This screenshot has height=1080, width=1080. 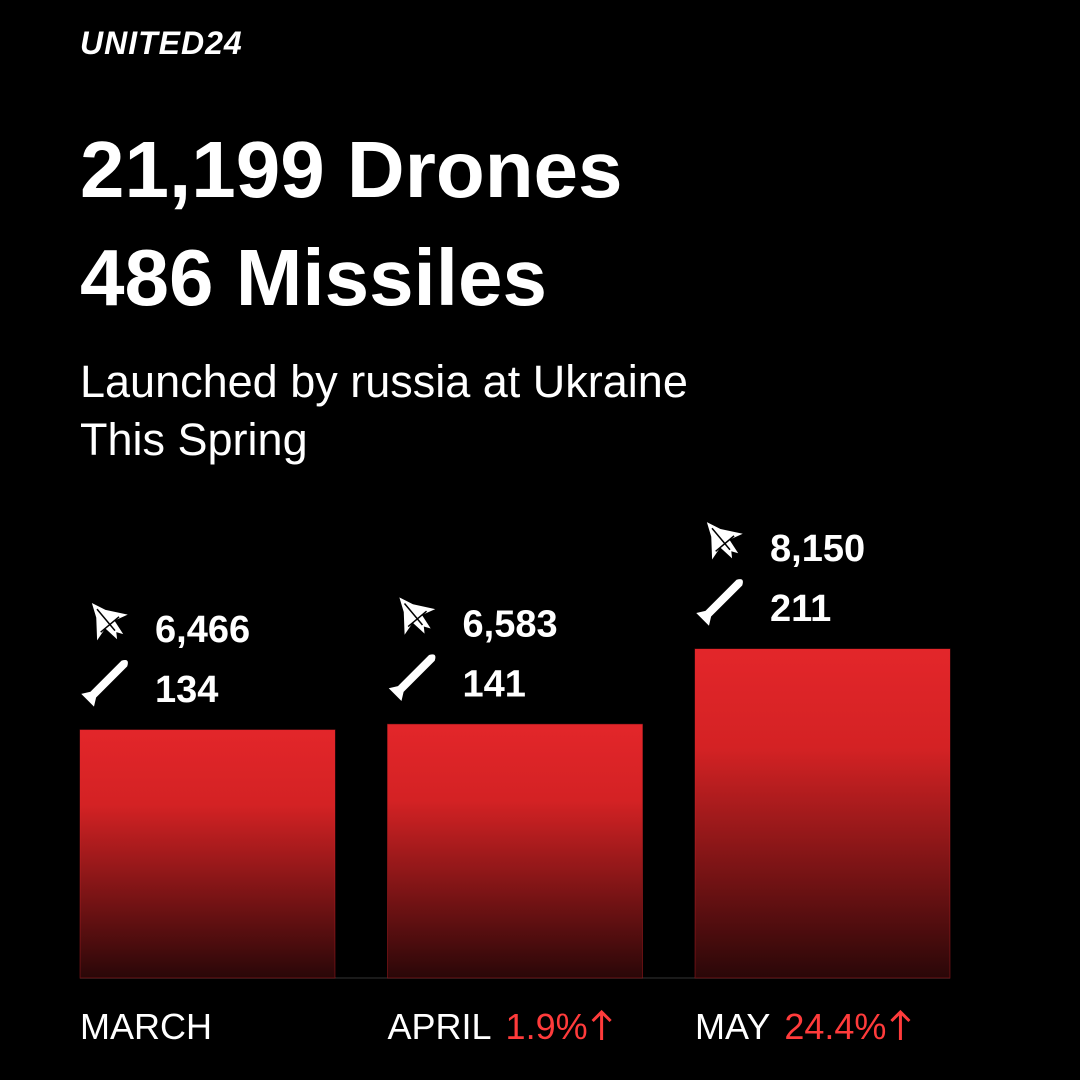 What do you see at coordinates (494, 684) in the screenshot?
I see `missile-count: 141` at bounding box center [494, 684].